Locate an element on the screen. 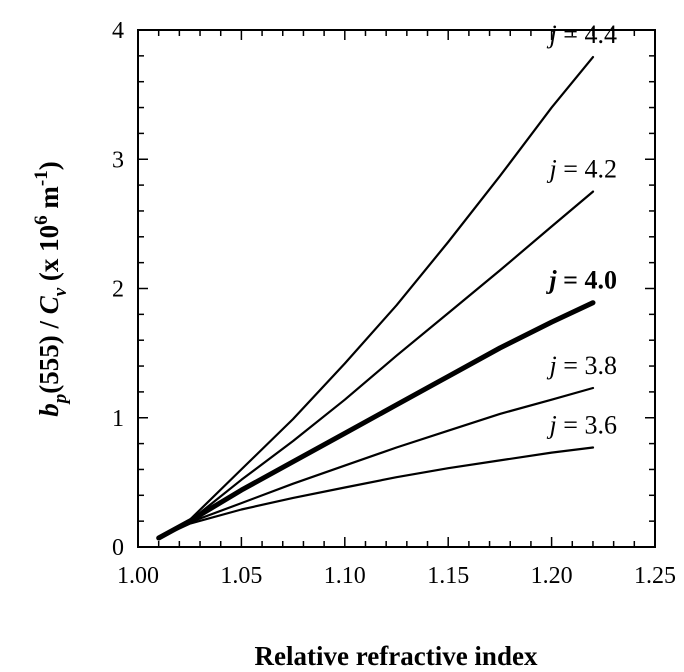 This screenshot has height=672, width=684. series-label: j = 4.4 is located at coordinates (582, 34).